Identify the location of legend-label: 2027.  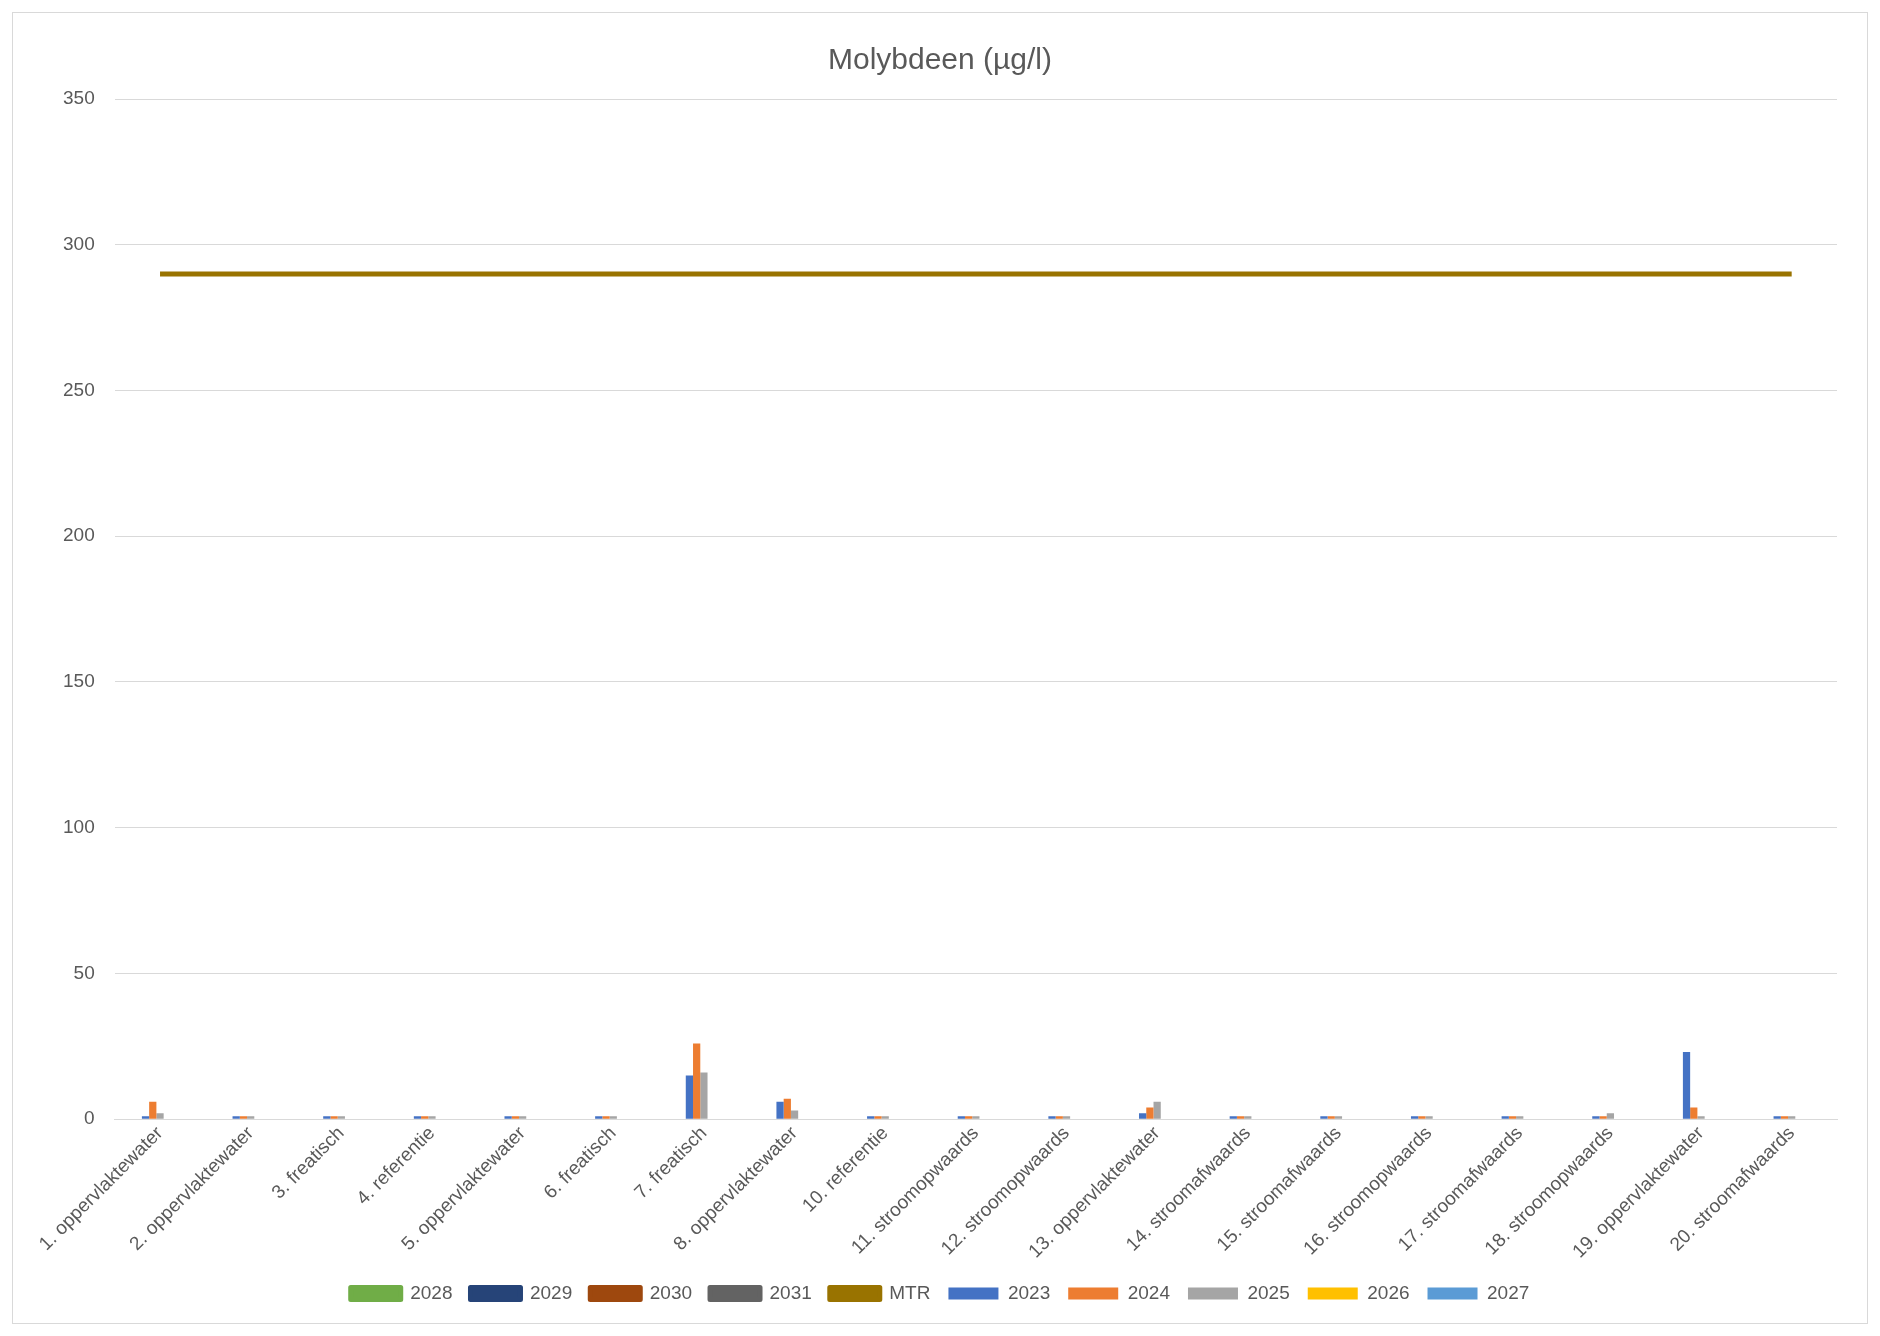
(1508, 1292).